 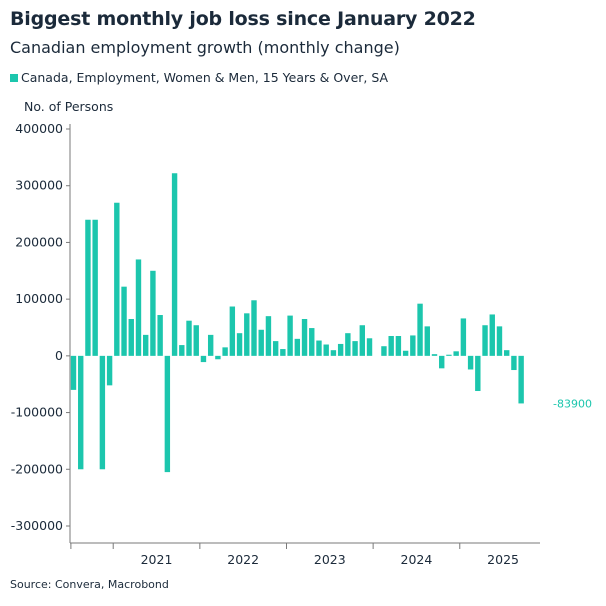 What do you see at coordinates (157, 559) in the screenshot?
I see `x-tick-label: 2021` at bounding box center [157, 559].